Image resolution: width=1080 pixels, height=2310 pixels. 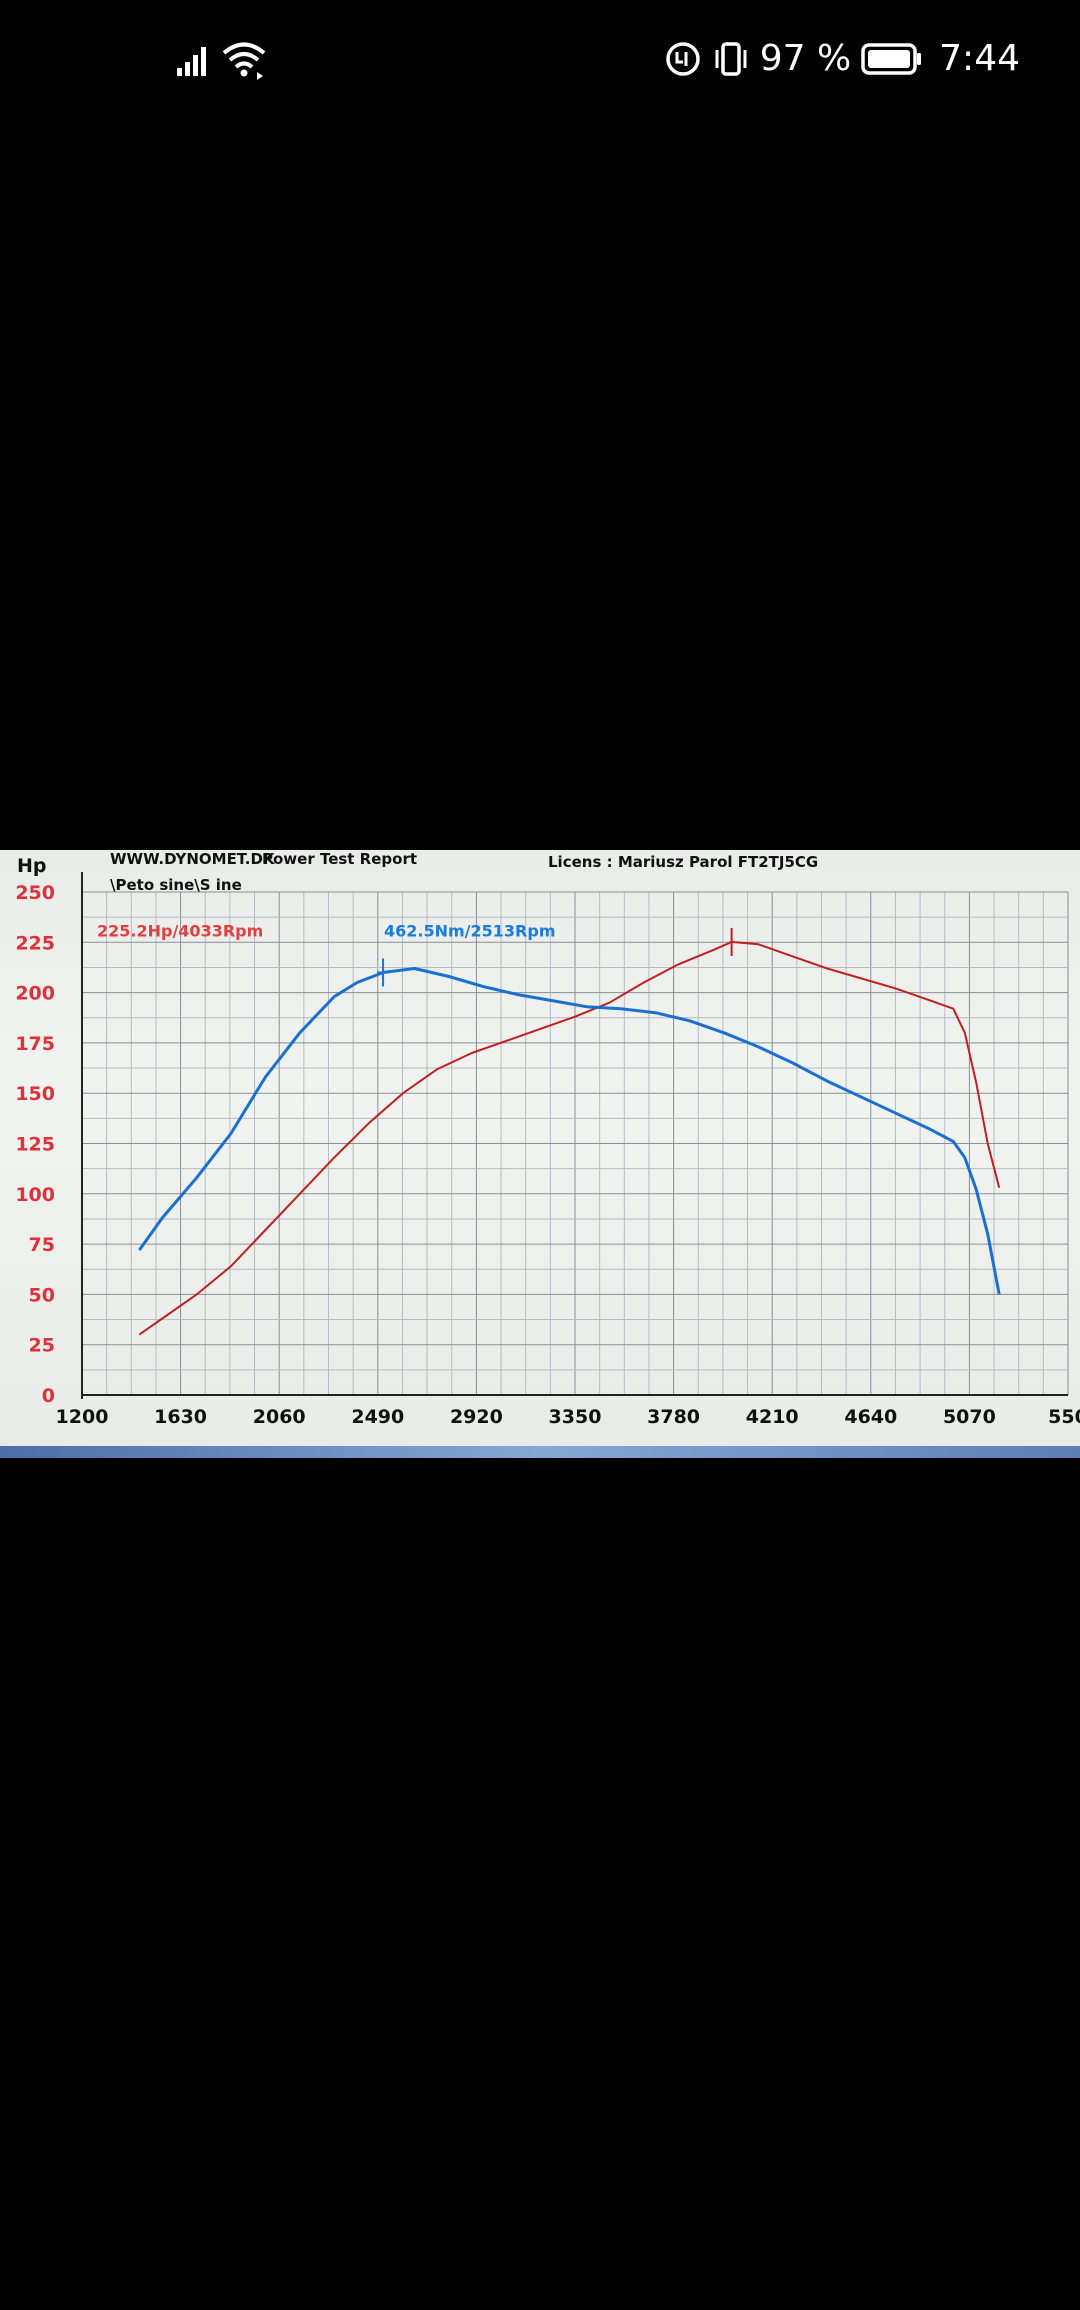 What do you see at coordinates (575, 1417) in the screenshot?
I see `x-tick-label: 3350` at bounding box center [575, 1417].